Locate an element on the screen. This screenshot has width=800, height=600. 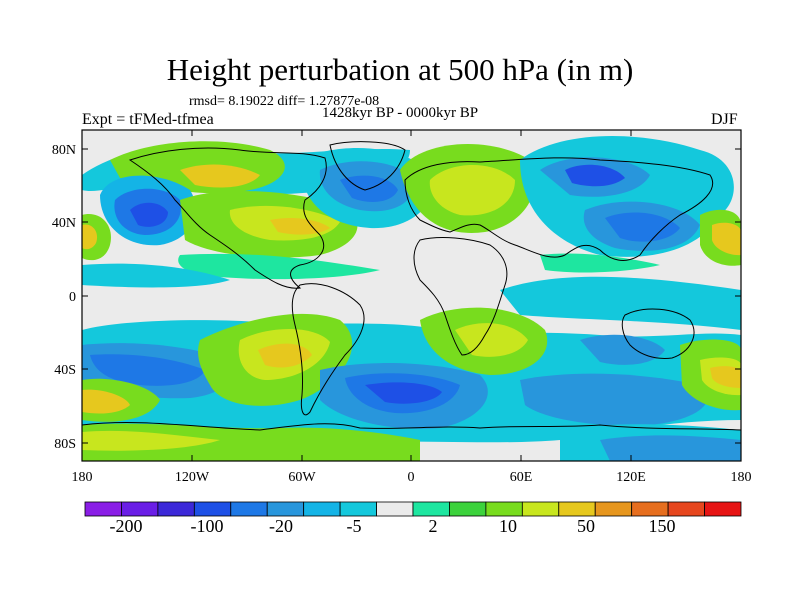
plot-title: Height perturbation at 500 hPa (in m) is located at coordinates (400, 69).